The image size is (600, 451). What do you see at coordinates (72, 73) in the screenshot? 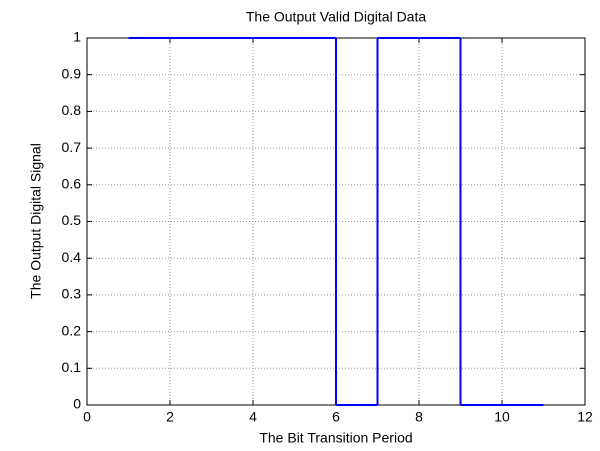
I see `y-tick-label: 0.9` at bounding box center [72, 73].